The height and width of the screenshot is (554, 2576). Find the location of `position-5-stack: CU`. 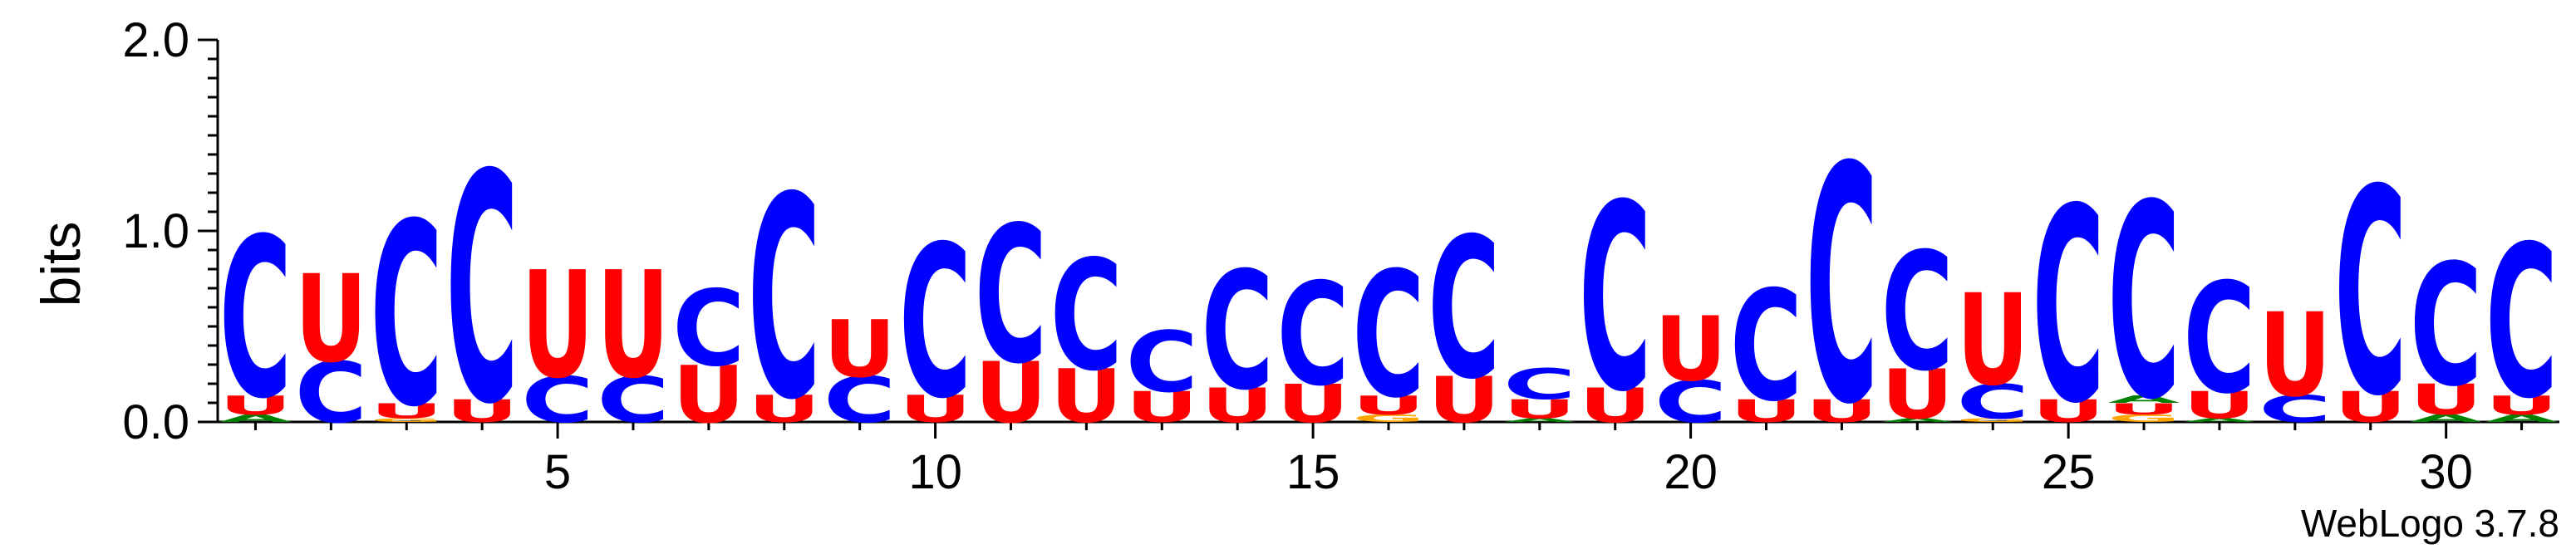

position-5-stack: CU is located at coordinates (557, 339).